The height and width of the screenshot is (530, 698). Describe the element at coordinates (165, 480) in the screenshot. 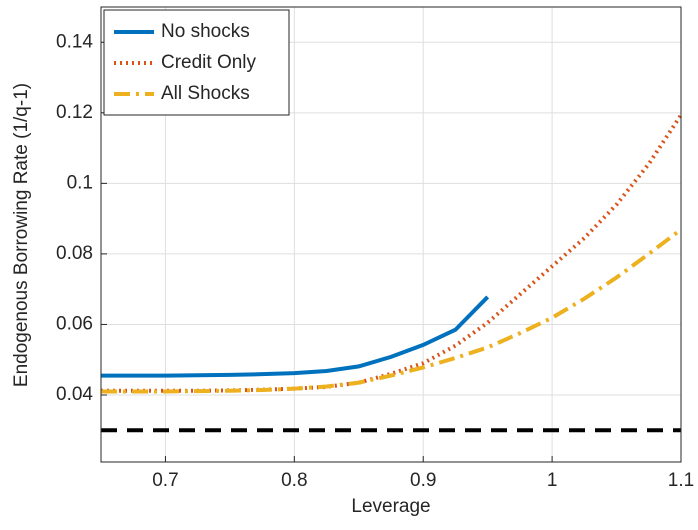

I see `x-tick-label: 0.7` at that location.